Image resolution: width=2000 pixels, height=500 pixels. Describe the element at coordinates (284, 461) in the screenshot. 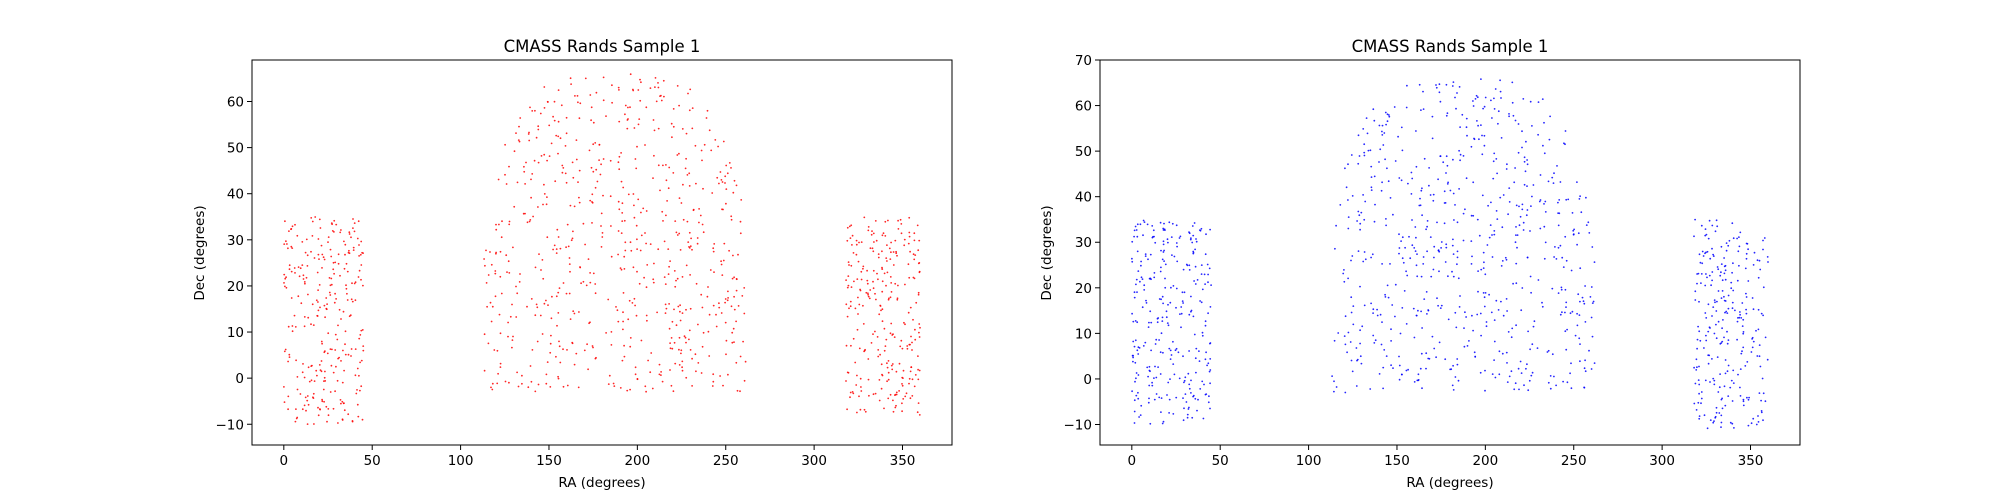

I see `x-tick-label: 0` at that location.